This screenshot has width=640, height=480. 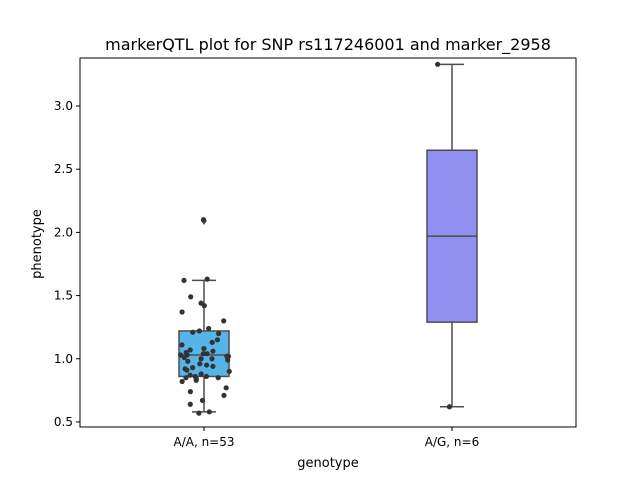 I want to click on x-tick-label: A/G, n=6, so click(x=452, y=442).